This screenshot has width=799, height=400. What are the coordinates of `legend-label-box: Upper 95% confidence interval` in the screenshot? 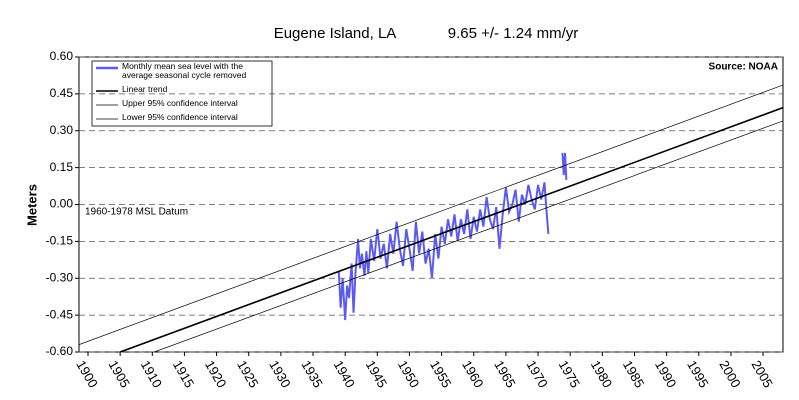 It's located at (180, 103).